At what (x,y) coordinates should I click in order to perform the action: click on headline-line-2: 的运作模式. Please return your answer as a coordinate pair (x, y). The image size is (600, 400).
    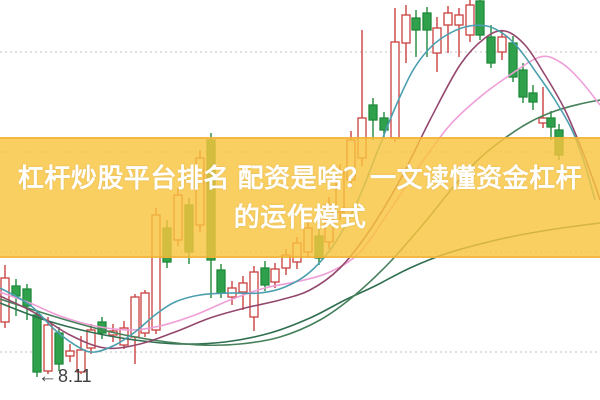
    Looking at the image, I should click on (300, 216).